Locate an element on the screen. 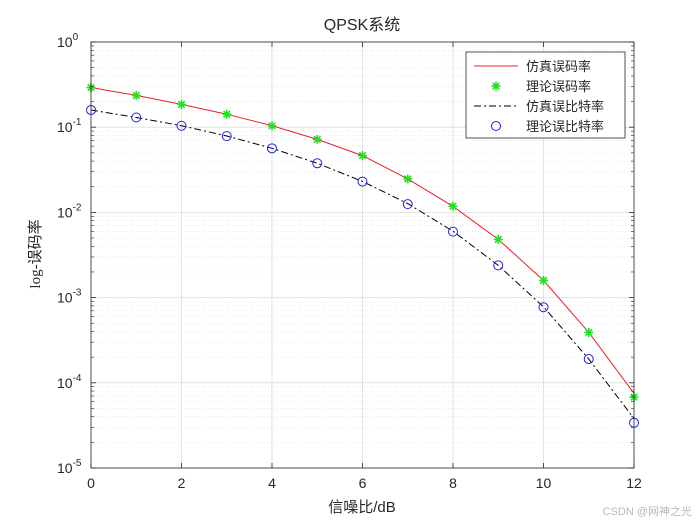 This screenshot has width=700, height=525. x-tick-label: 4 is located at coordinates (272, 483).